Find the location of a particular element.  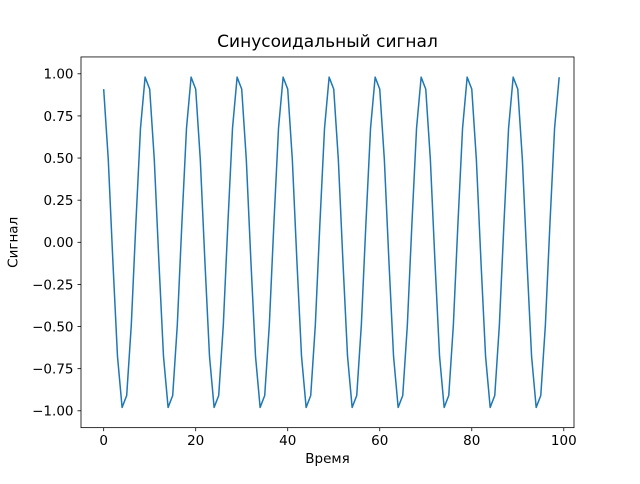

x-tick-label: 0 is located at coordinates (103, 441).